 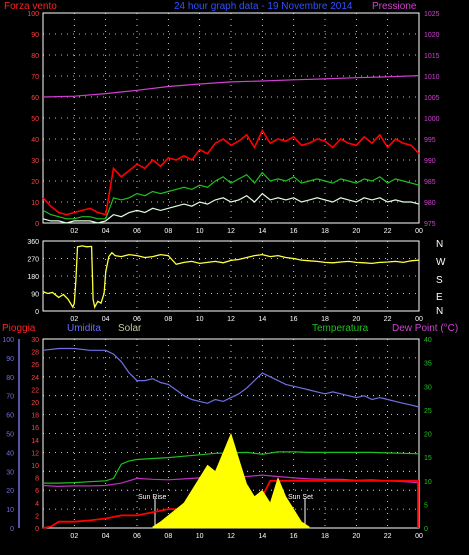 What do you see at coordinates (33, 14) in the screenshot?
I see `wind-y-tick-10: 100` at bounding box center [33, 14].